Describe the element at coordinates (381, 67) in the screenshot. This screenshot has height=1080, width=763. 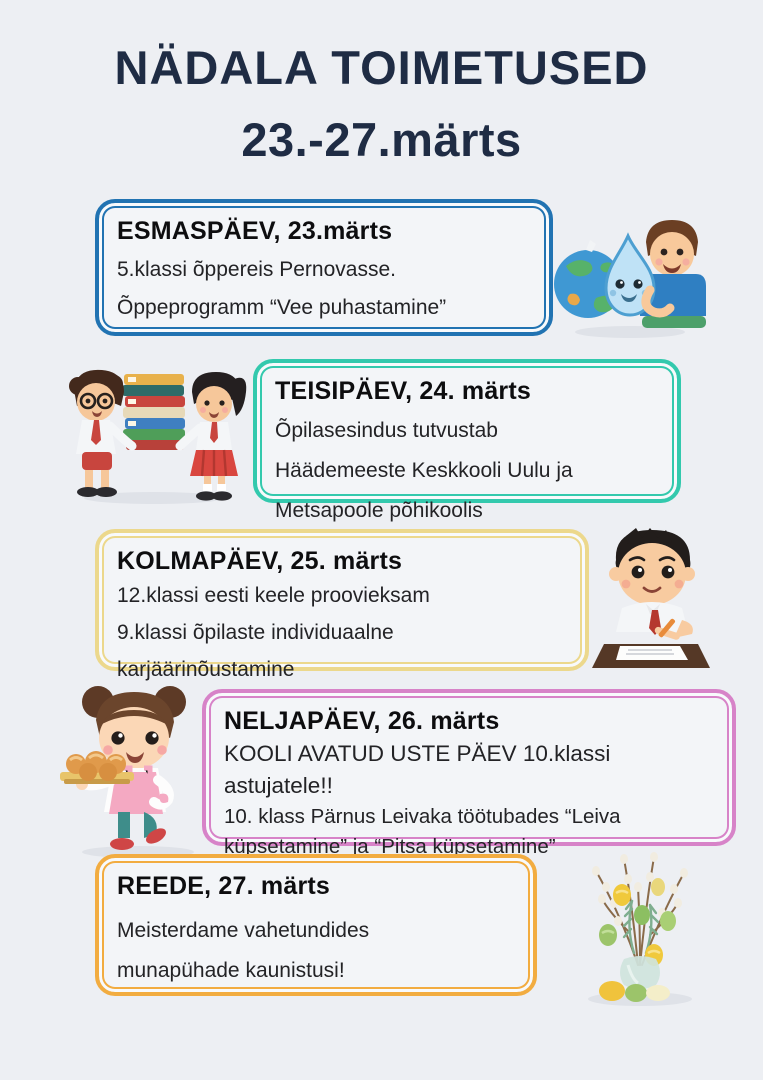
I see `poster-title-line1: NÄDALA TOIMETUSED` at that location.